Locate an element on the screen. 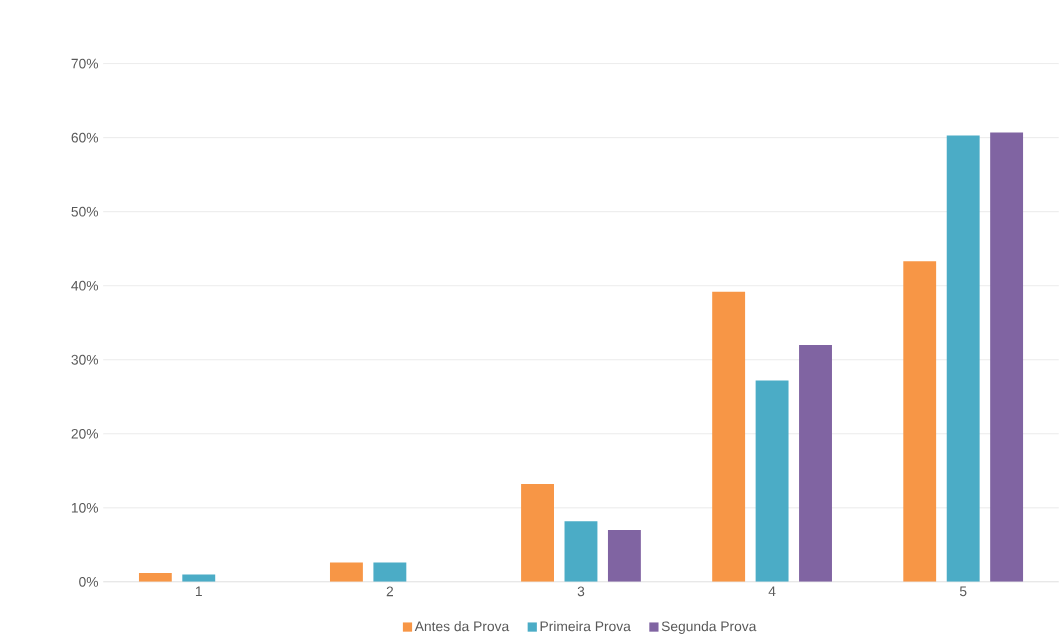  y-tick-label: 70% is located at coordinates (85, 63).